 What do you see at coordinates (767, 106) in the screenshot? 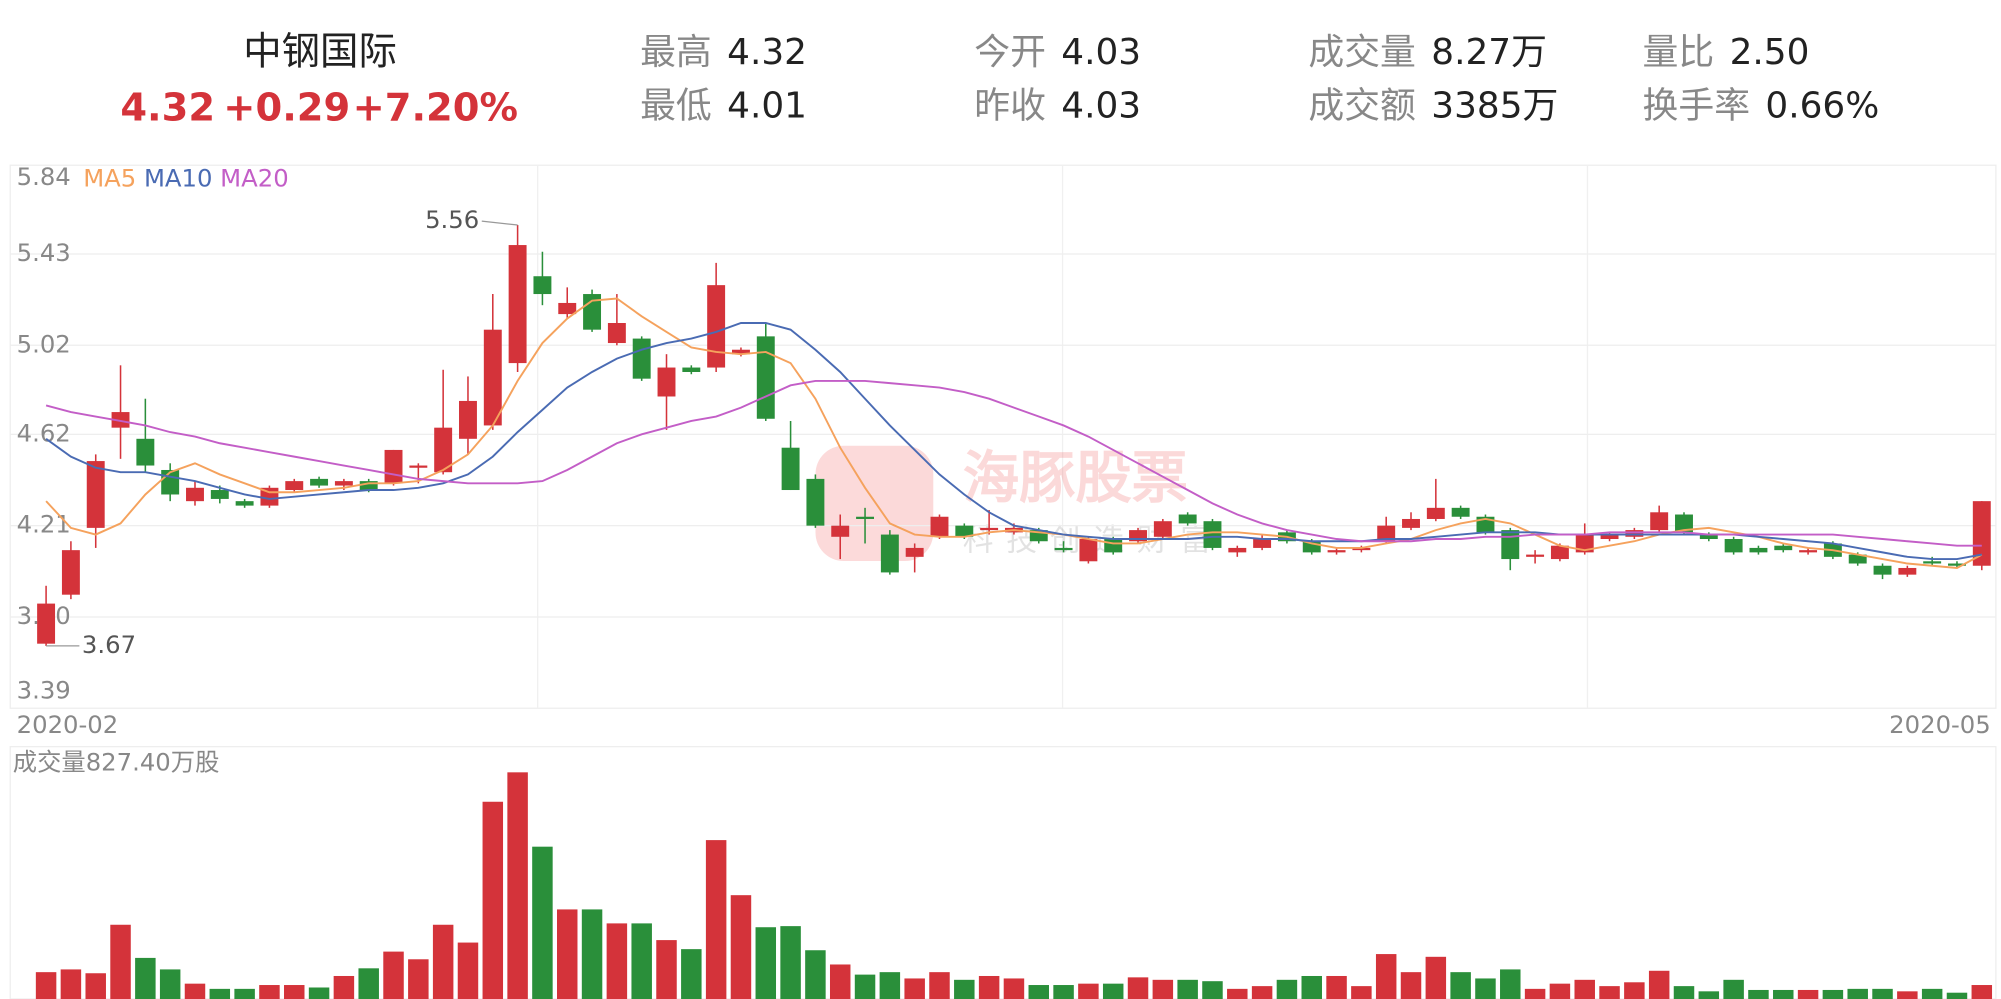
I see `stat-value: 4.01` at bounding box center [767, 106].